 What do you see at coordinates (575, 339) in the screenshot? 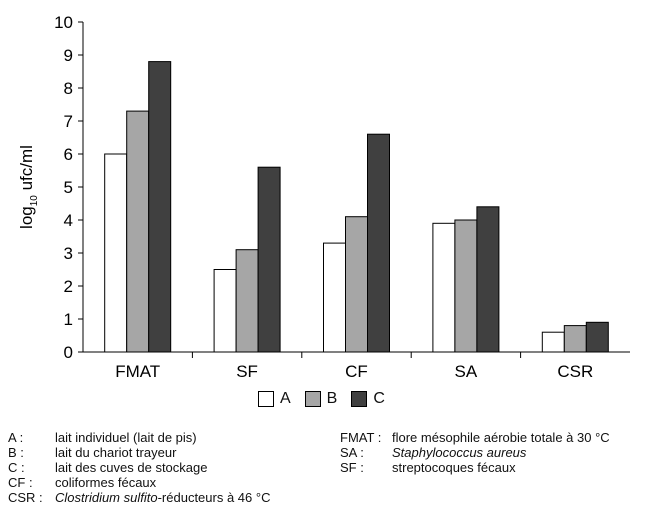
I see `bar-b-csr` at bounding box center [575, 339].